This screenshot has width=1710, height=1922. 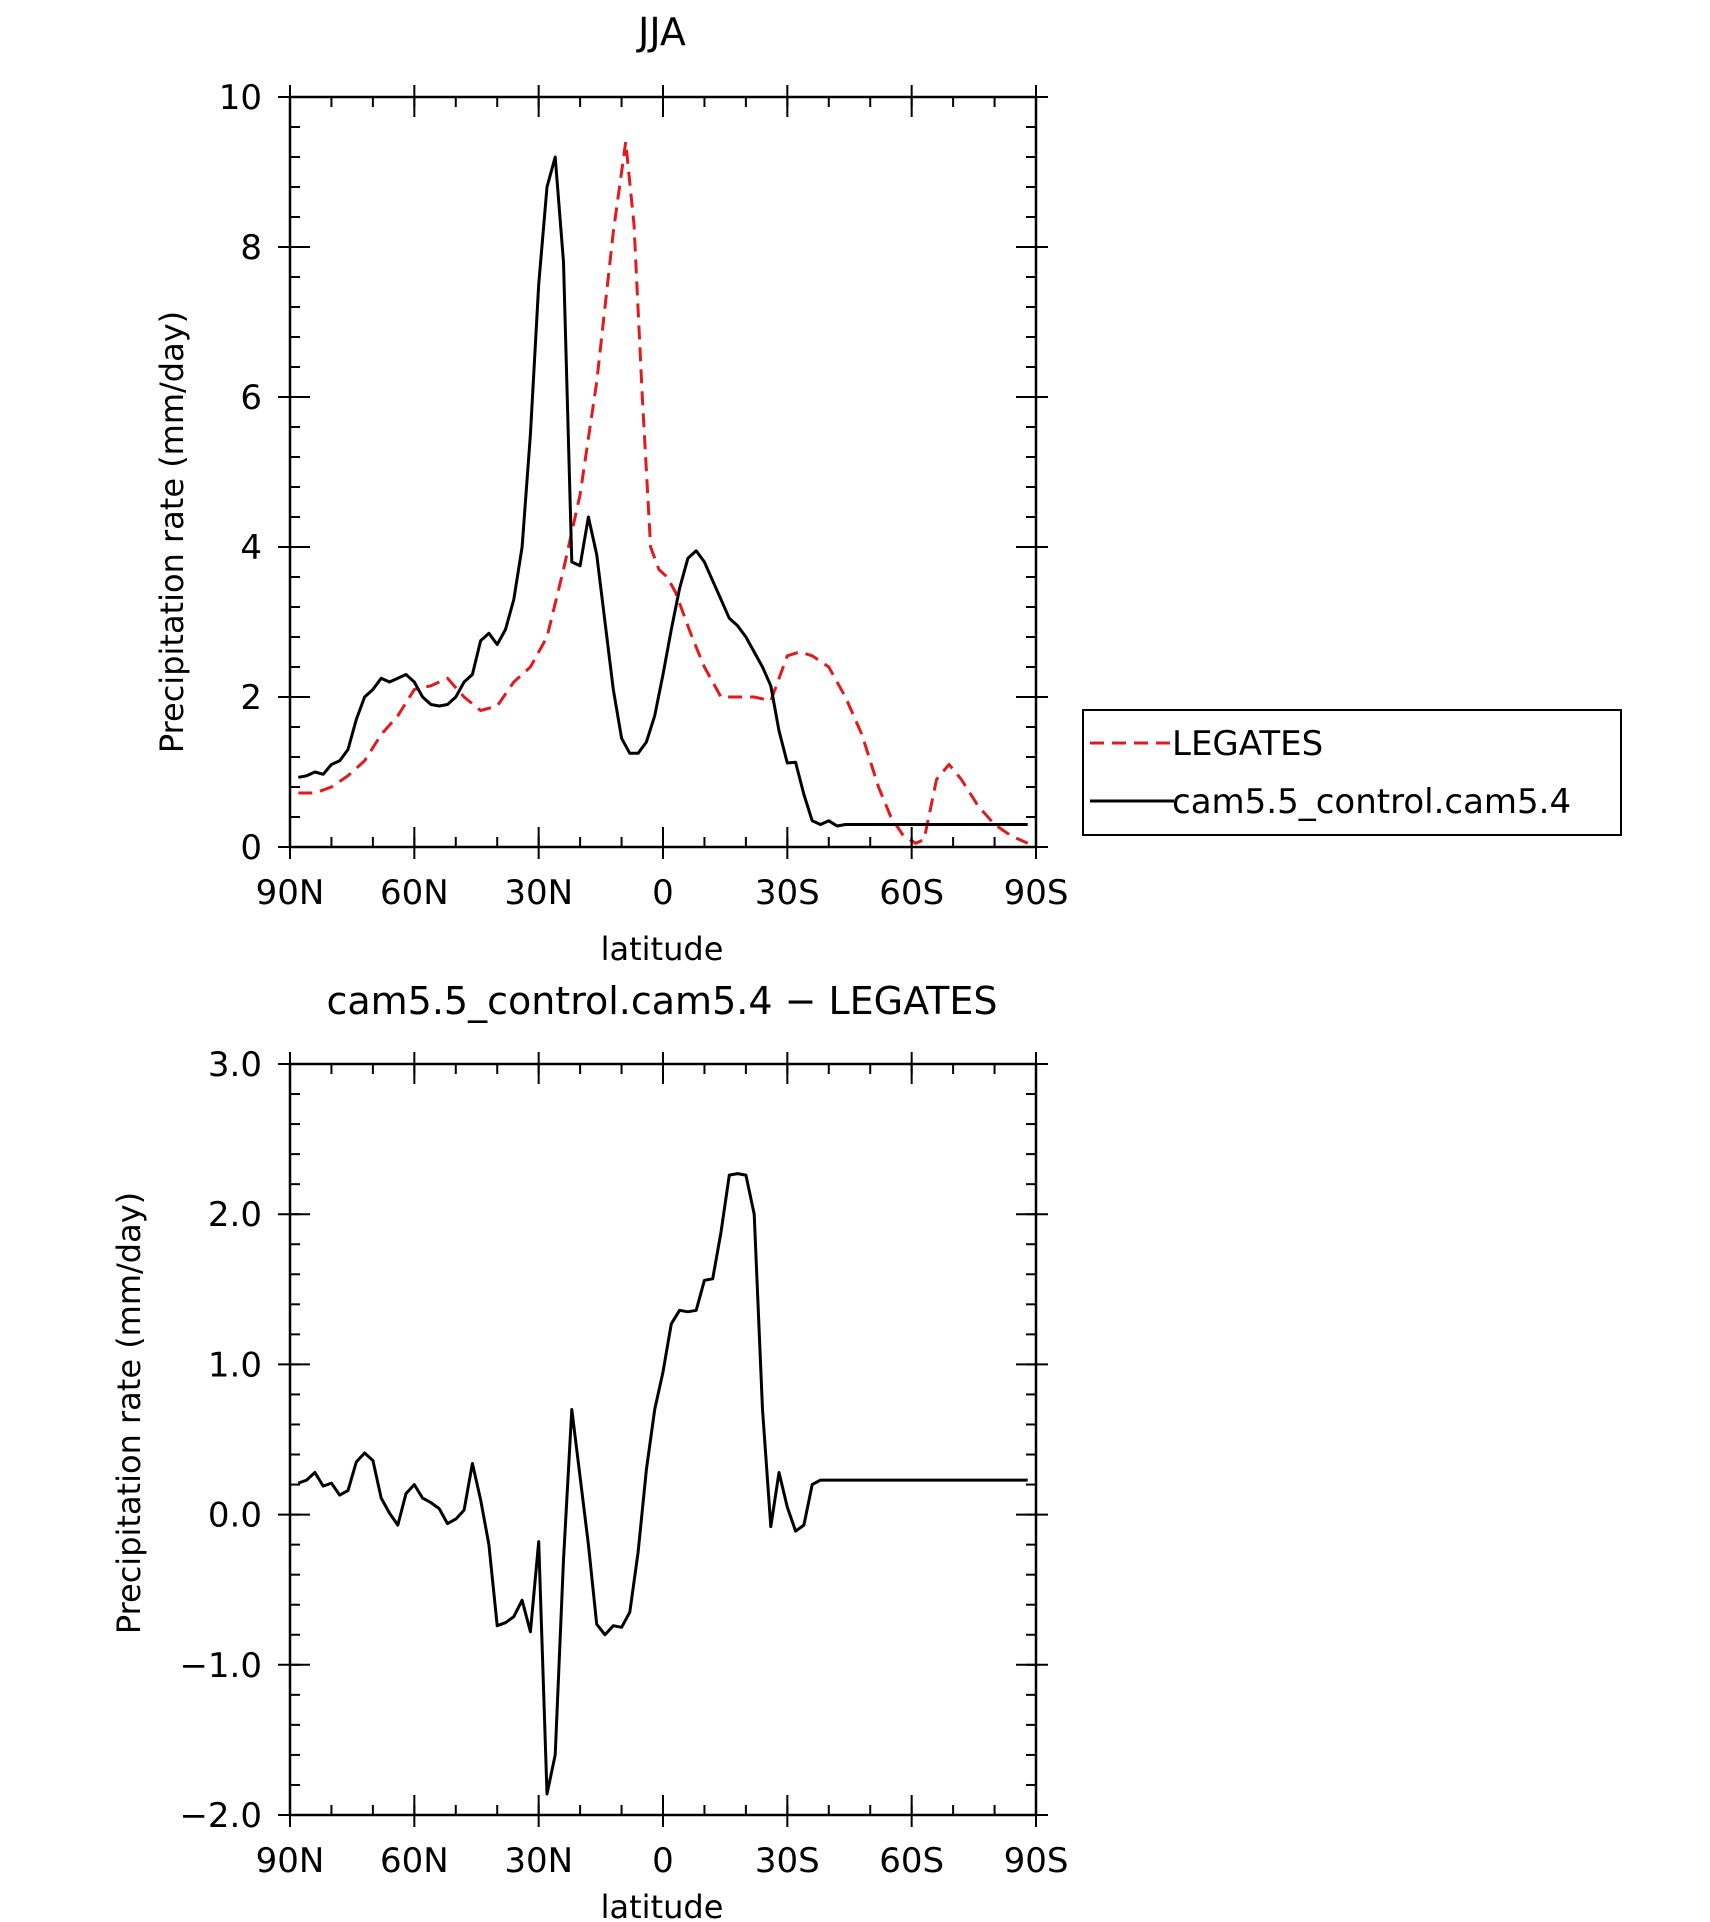 What do you see at coordinates (662, 1905) in the screenshot?
I see `bottom-chart-xlabel: latitude` at bounding box center [662, 1905].